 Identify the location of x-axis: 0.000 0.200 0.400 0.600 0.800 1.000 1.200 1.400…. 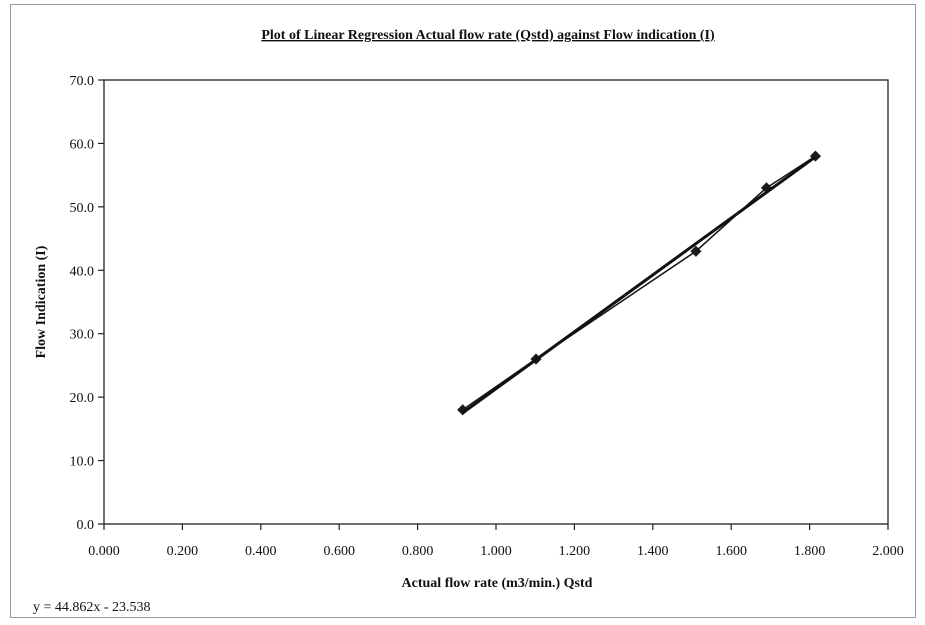
(496, 541).